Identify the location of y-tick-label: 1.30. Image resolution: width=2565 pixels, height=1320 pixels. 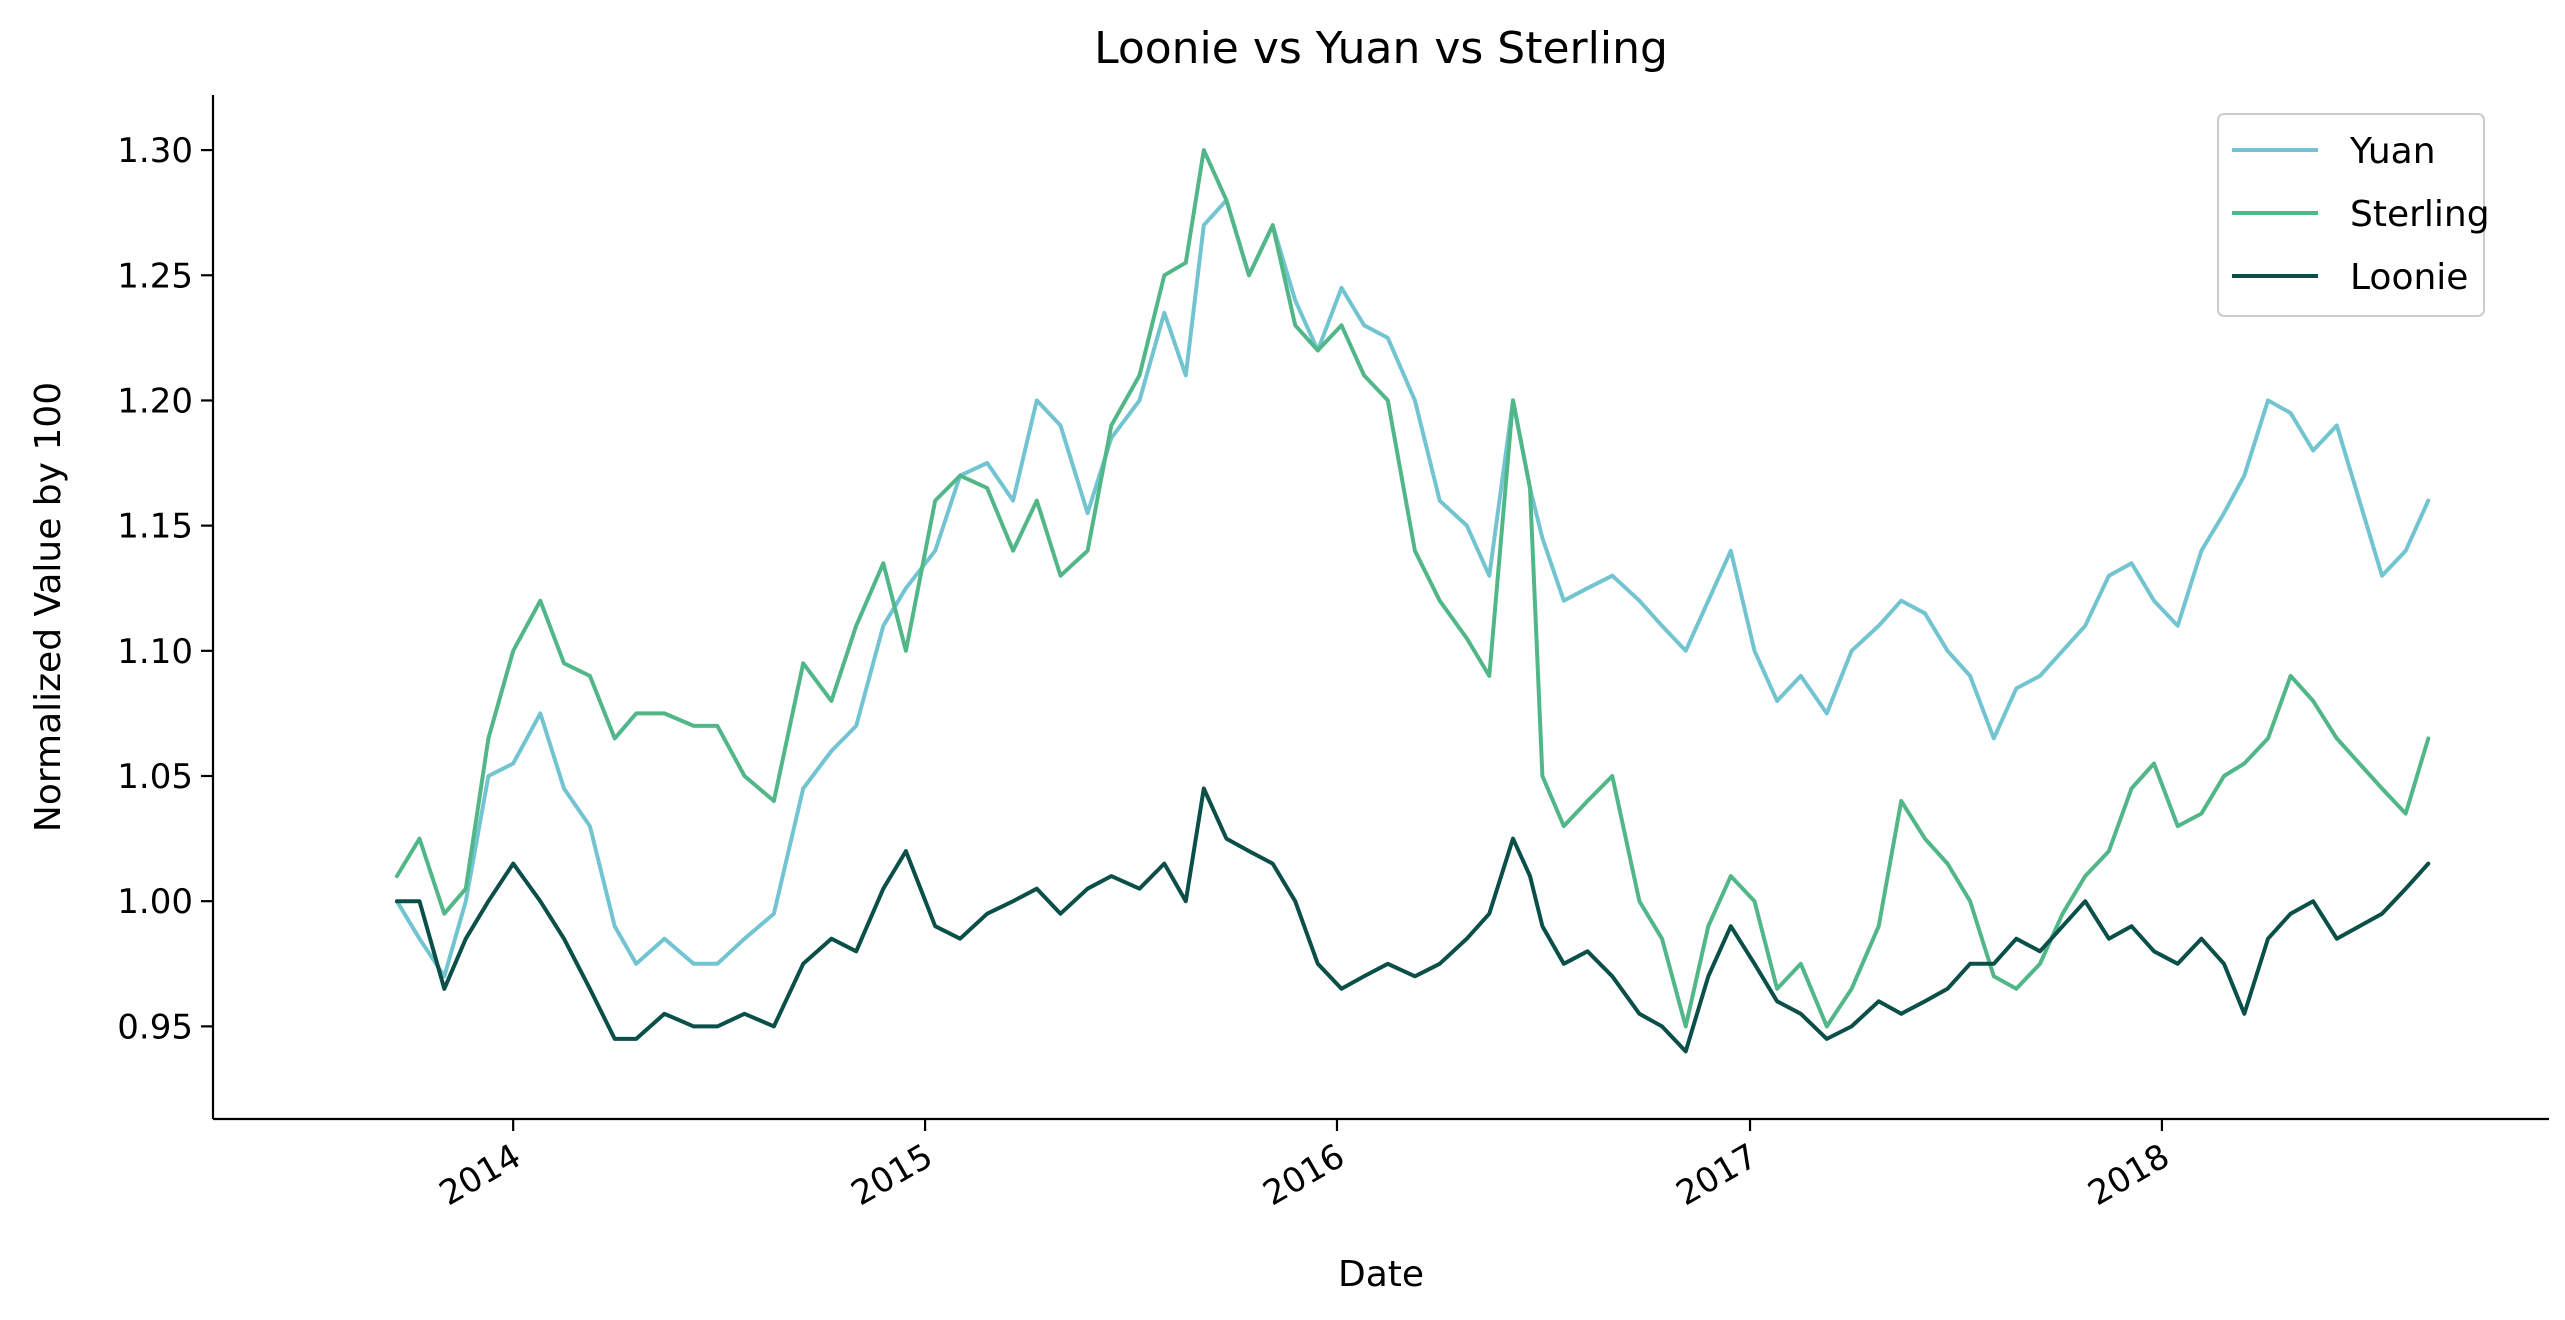
(155, 151).